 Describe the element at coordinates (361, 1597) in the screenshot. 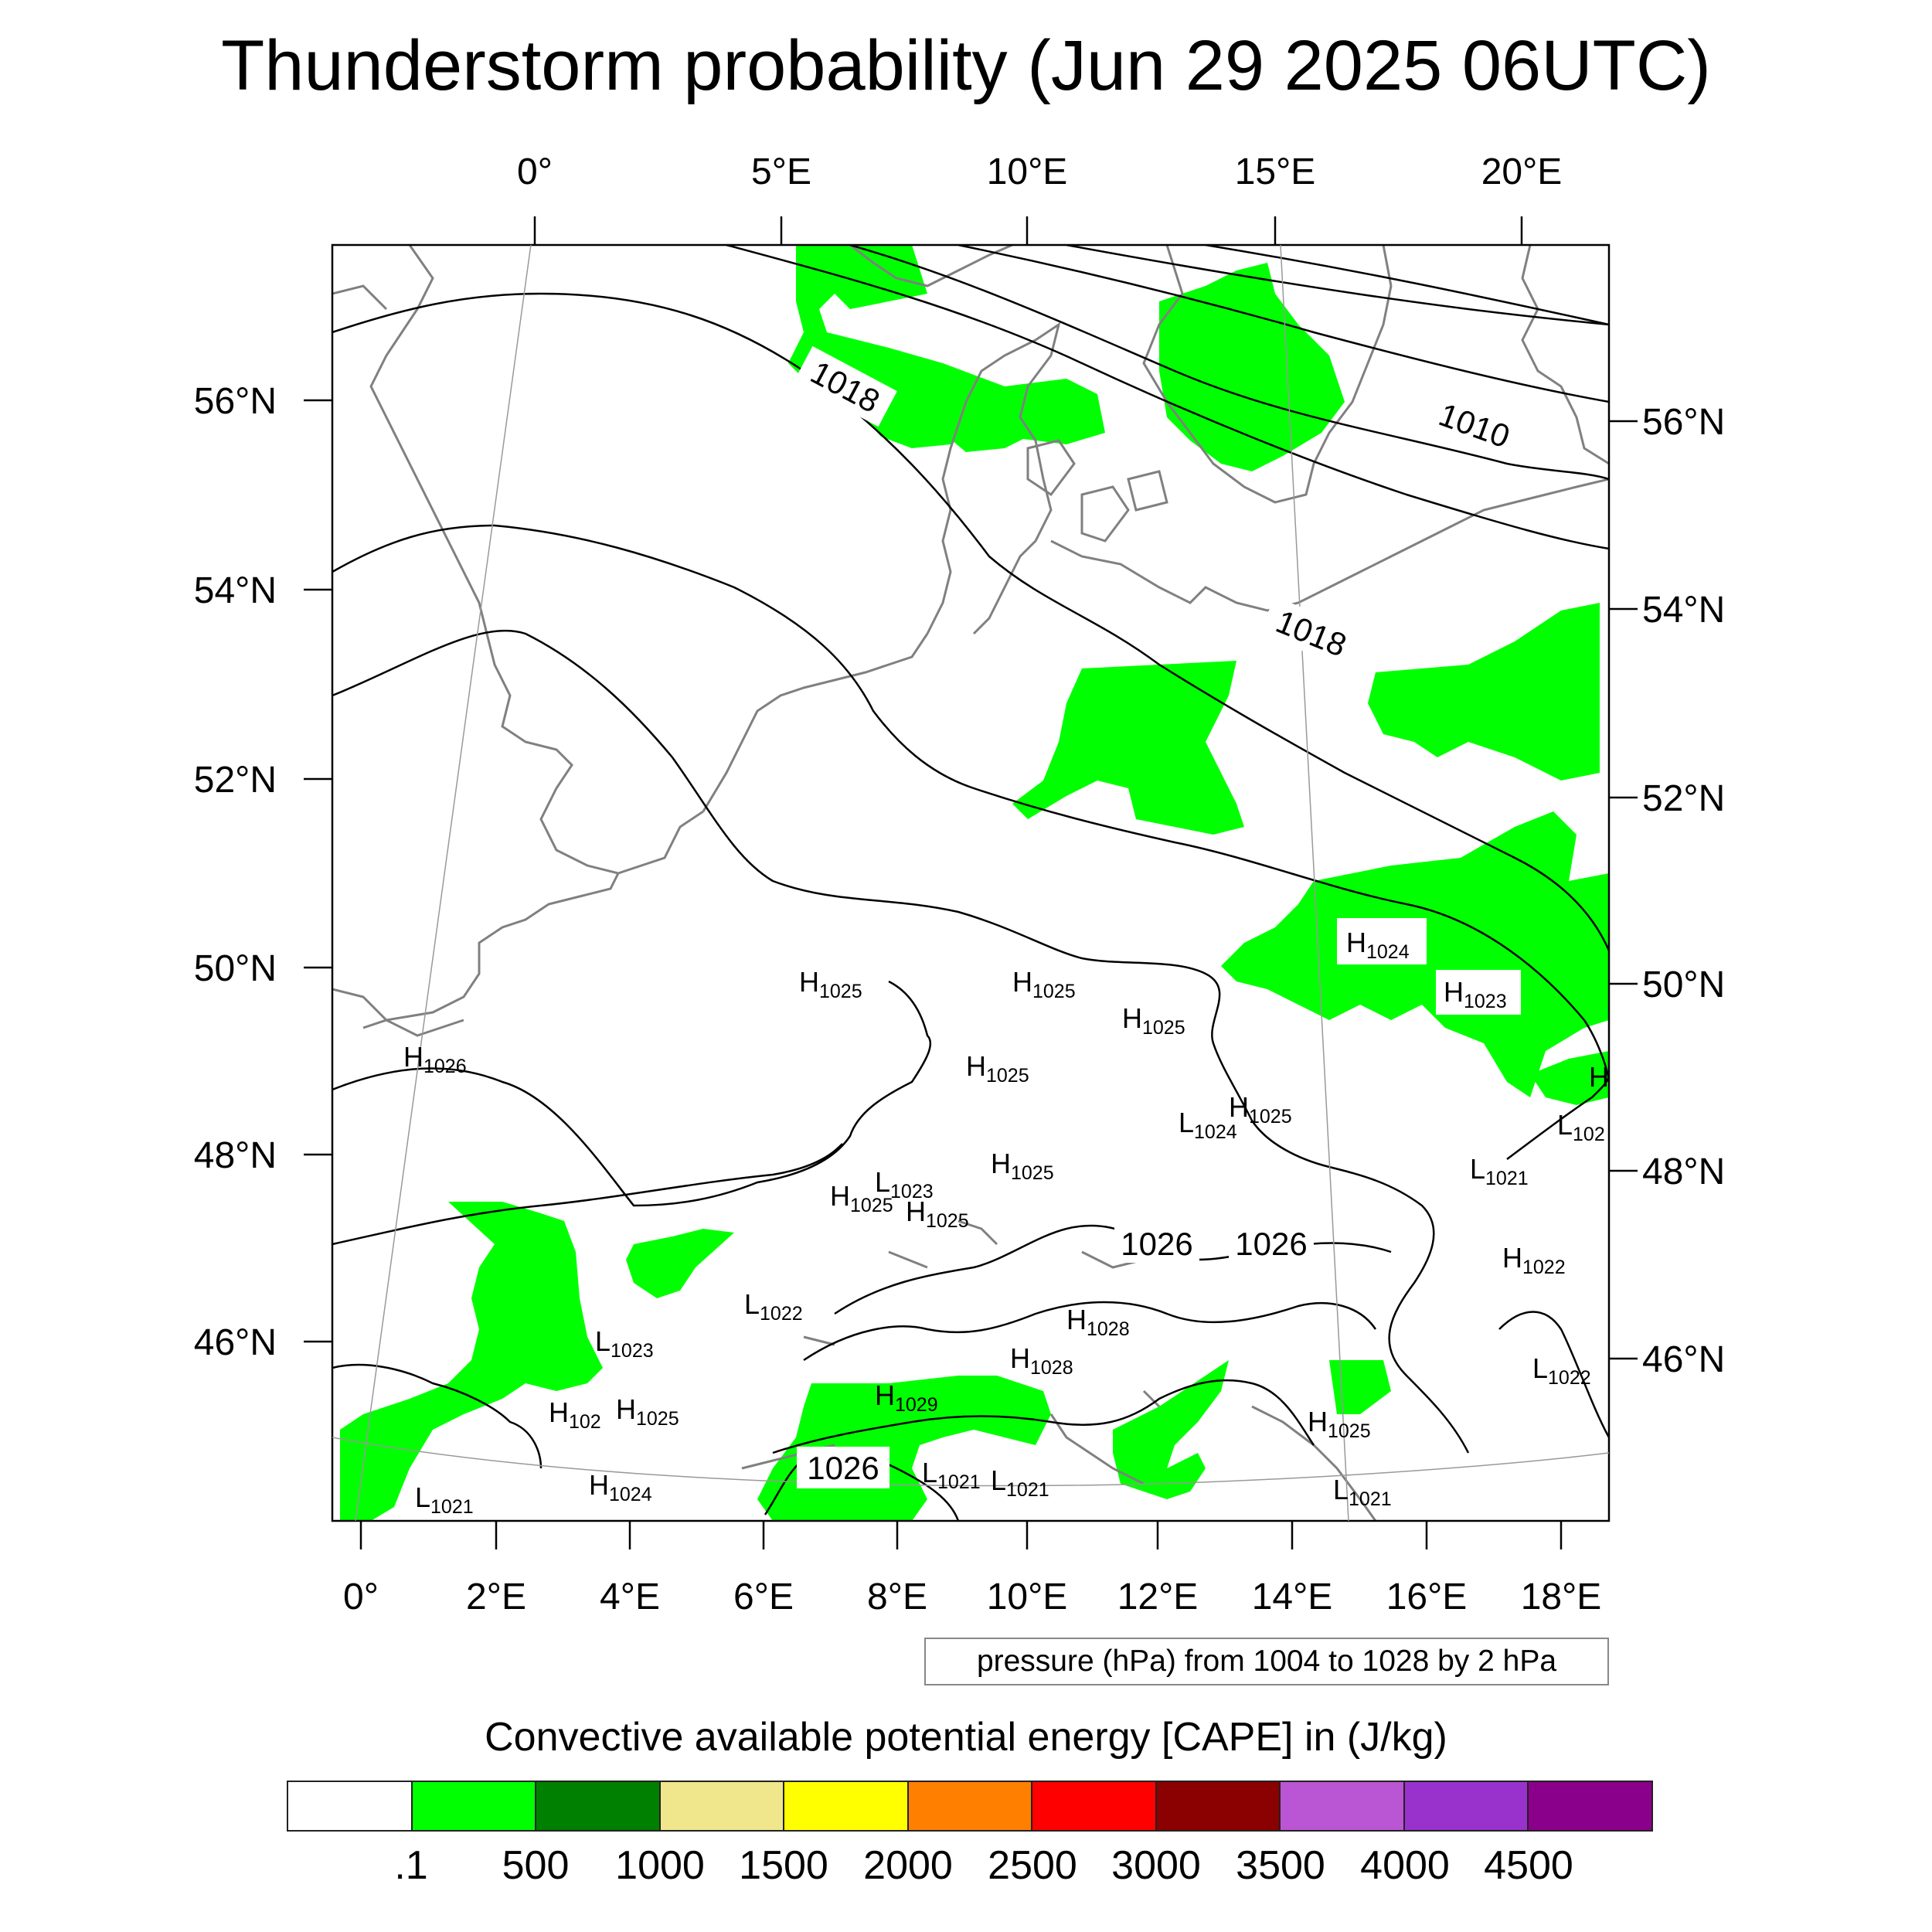

I see `bottom-lon-label: 0°` at that location.